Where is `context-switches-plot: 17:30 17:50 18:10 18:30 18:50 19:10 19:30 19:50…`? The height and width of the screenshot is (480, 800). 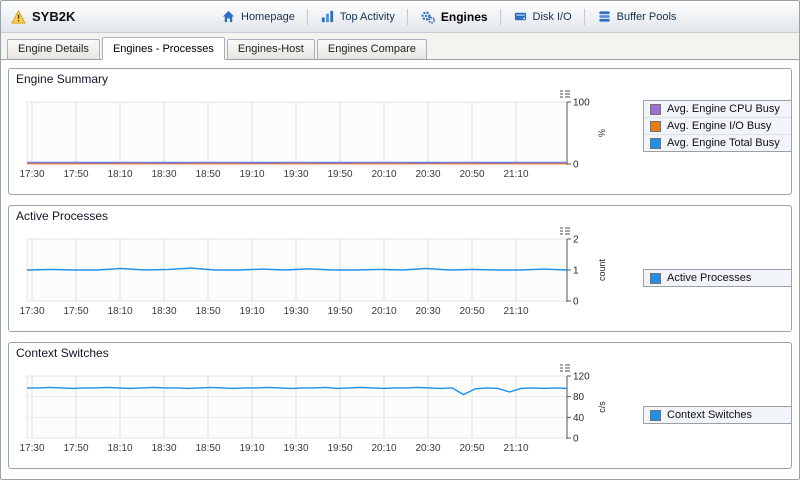
context-switches-plot: 17:30 17:50 18:10 18:30 18:50 19:10 19:30 19:50… is located at coordinates (313, 413).